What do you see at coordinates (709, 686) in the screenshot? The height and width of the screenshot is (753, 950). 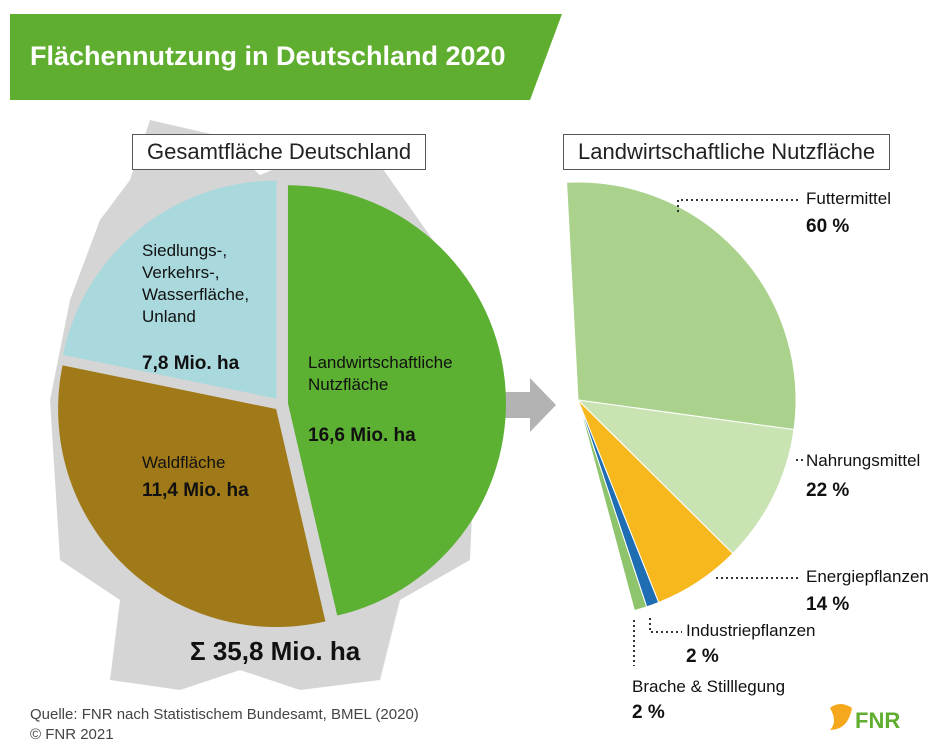 I see `slice-label: Brache & Stilllegung` at bounding box center [709, 686].